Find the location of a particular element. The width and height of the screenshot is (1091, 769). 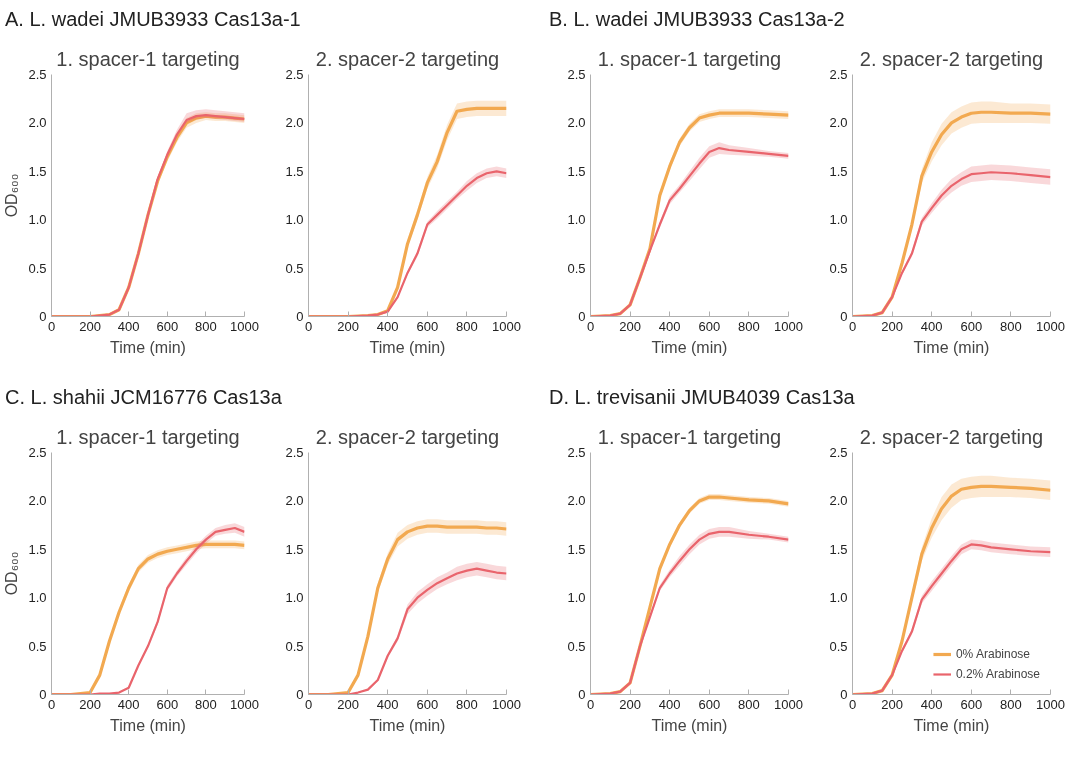

text: C. L. shahii JCM16776 Cas13a is located at coordinates (143, 397).